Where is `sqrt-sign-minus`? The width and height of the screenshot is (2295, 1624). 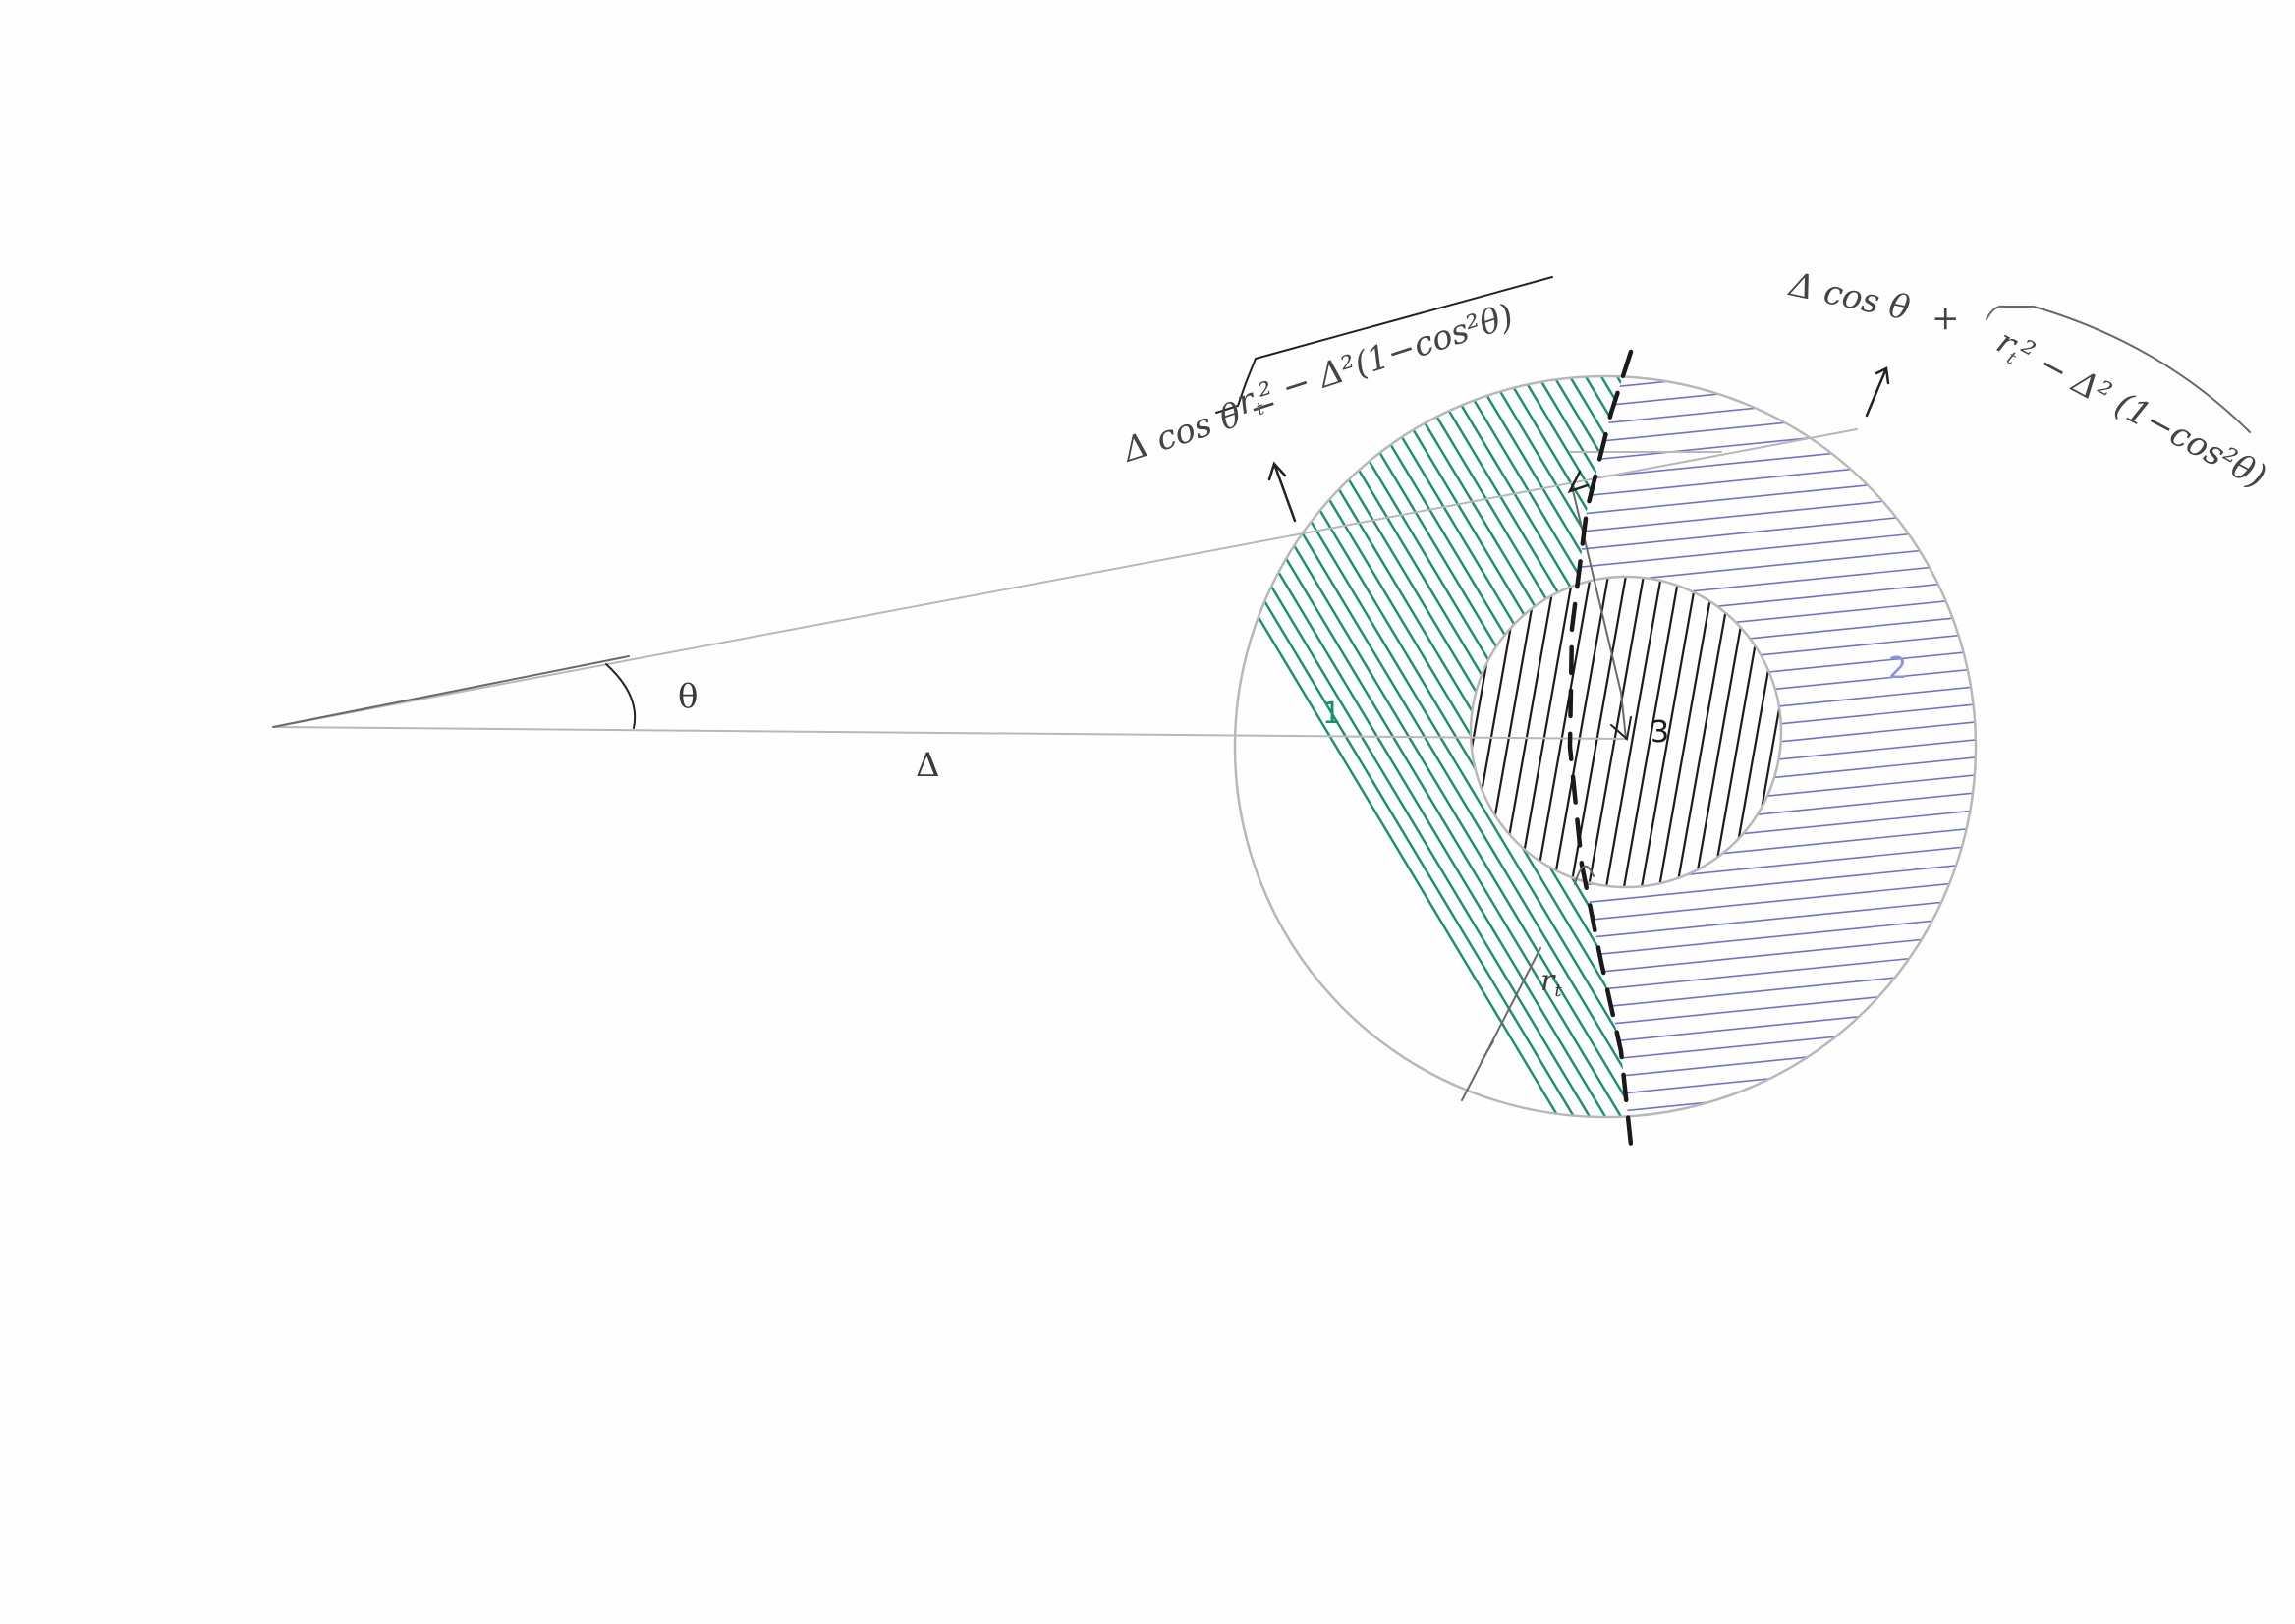 sqrt-sign-minus is located at coordinates (1384, 345).